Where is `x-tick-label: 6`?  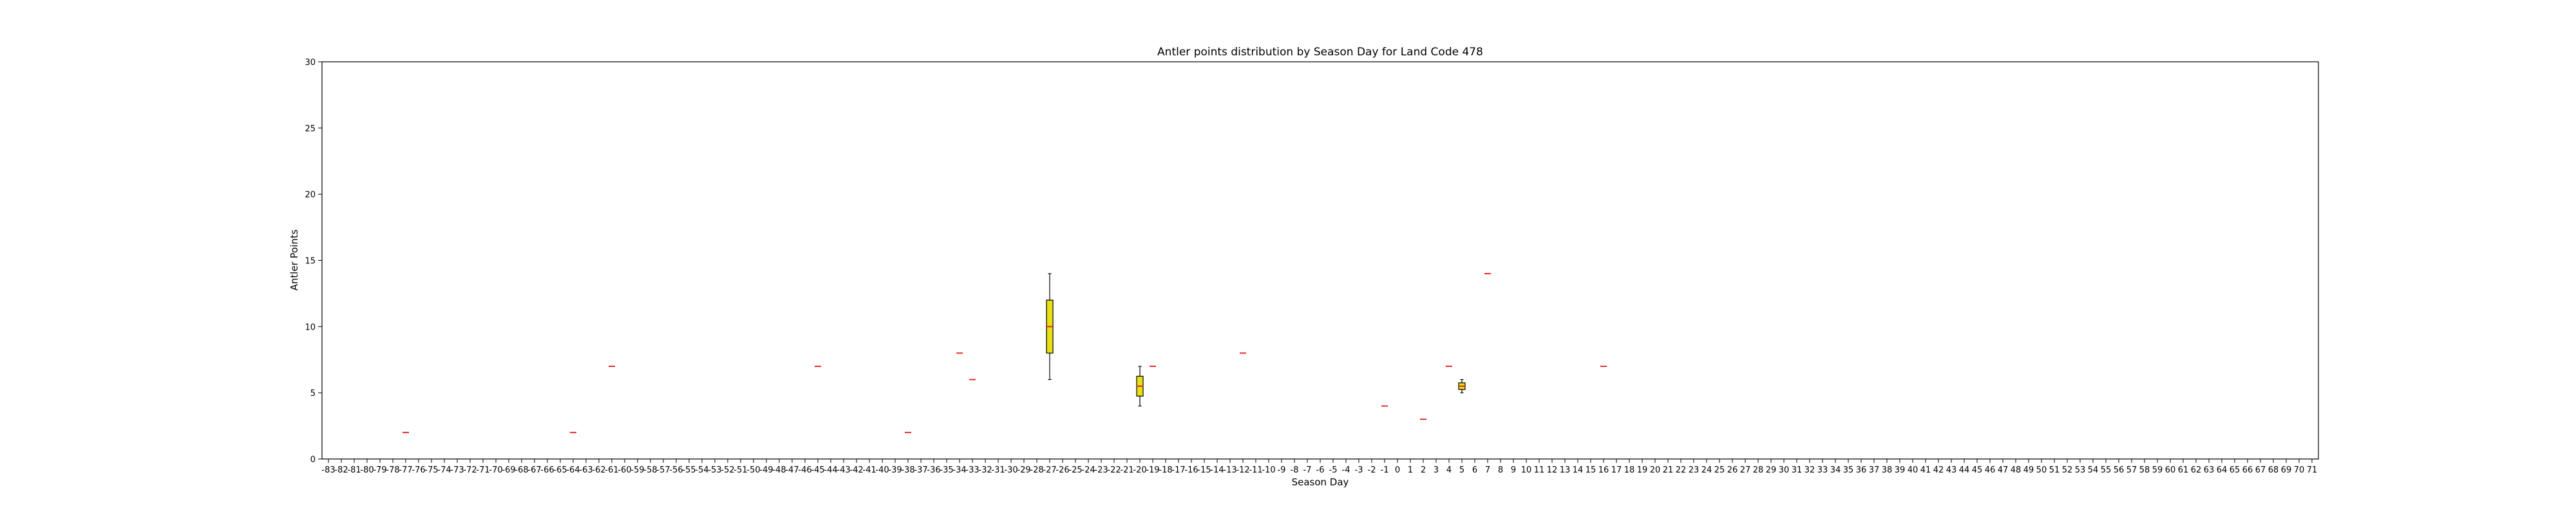
x-tick-label: 6 is located at coordinates (1475, 470).